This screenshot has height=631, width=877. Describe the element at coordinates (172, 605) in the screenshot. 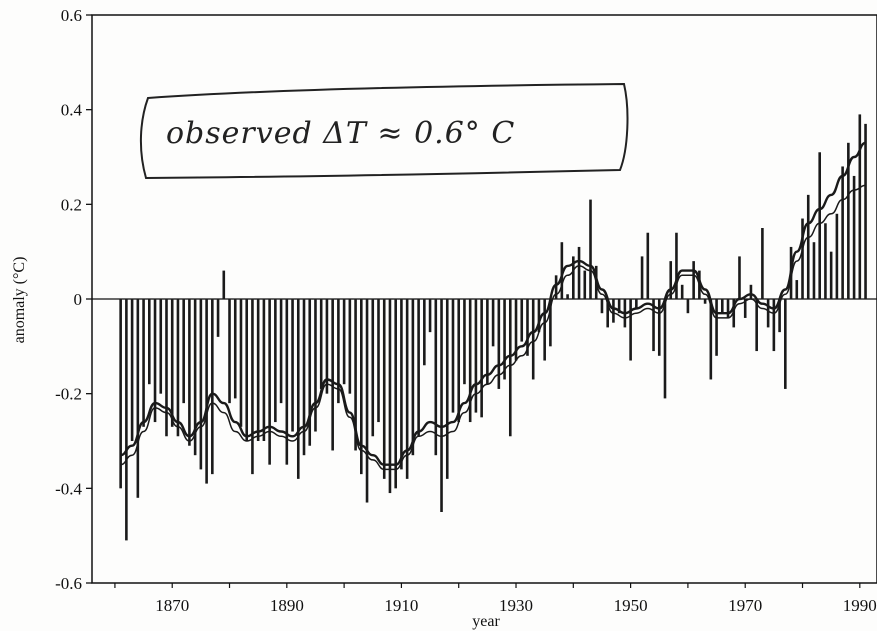

I see `x-tick-label: 1870` at that location.